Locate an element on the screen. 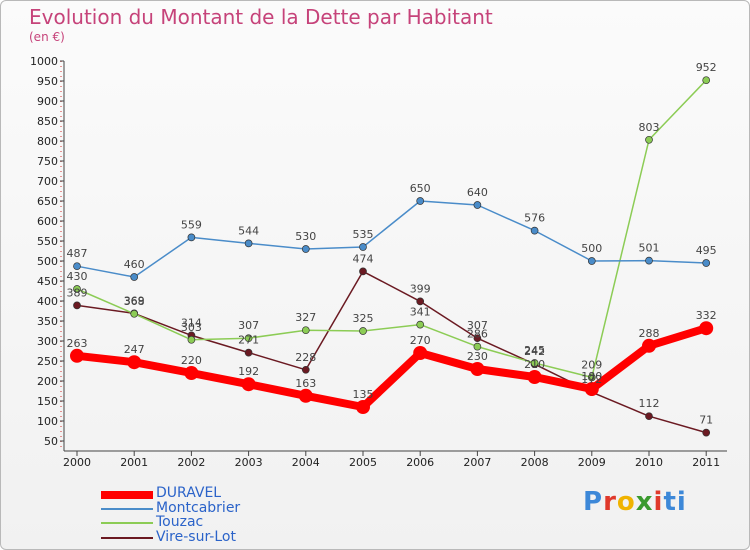 This screenshot has height=550, width=750. y-tick-label: 650 is located at coordinates (47, 201).